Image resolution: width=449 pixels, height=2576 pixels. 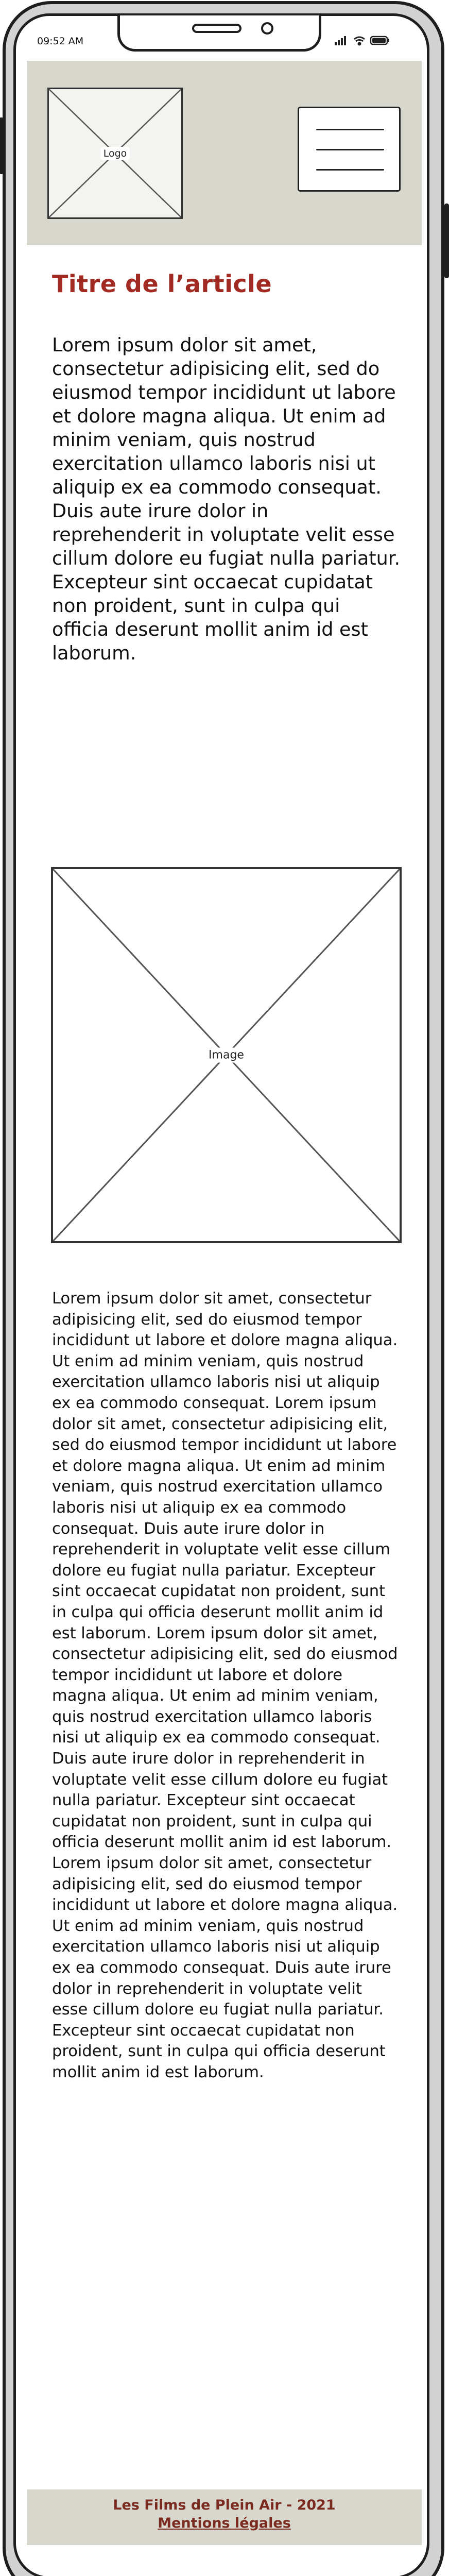 I want to click on power-button, so click(x=2, y=145).